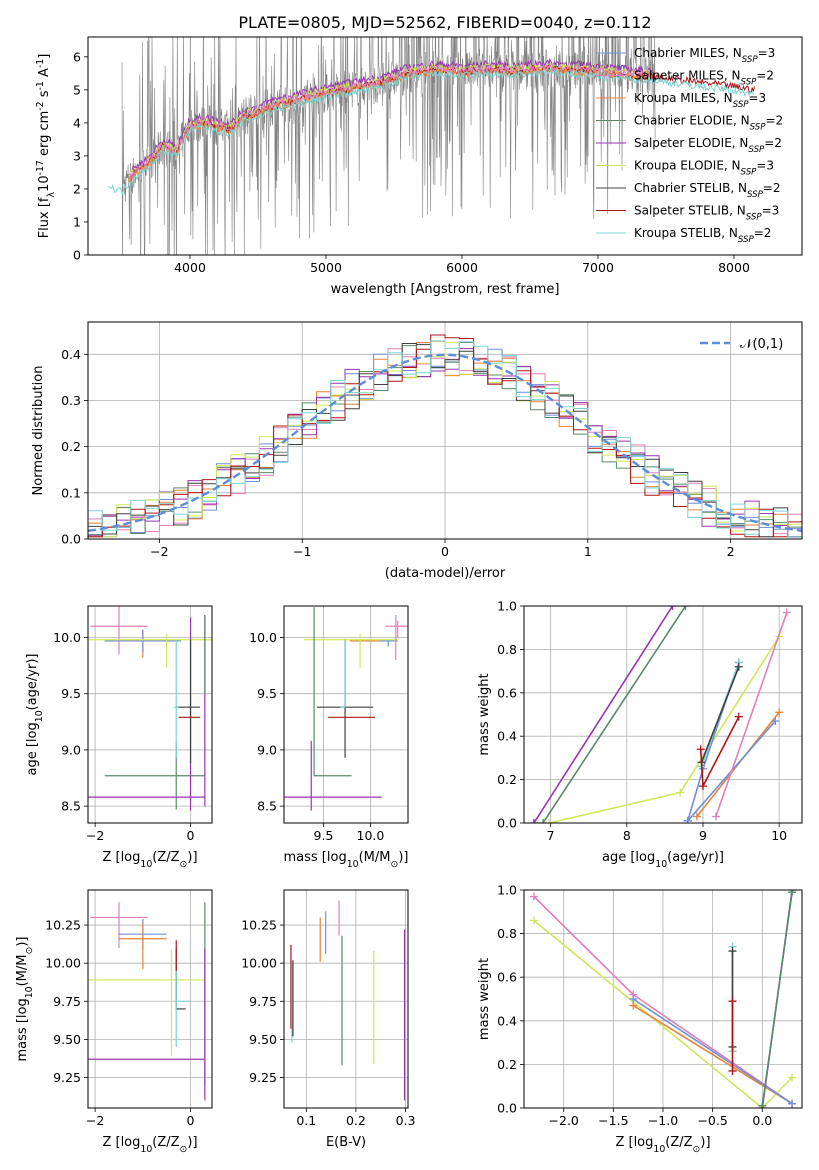 This screenshot has width=819, height=1170. What do you see at coordinates (704, 168) in the screenshot?
I see `legend-label-kroupa_elodie: Kroupa ELODIE, NSSP=3` at bounding box center [704, 168].